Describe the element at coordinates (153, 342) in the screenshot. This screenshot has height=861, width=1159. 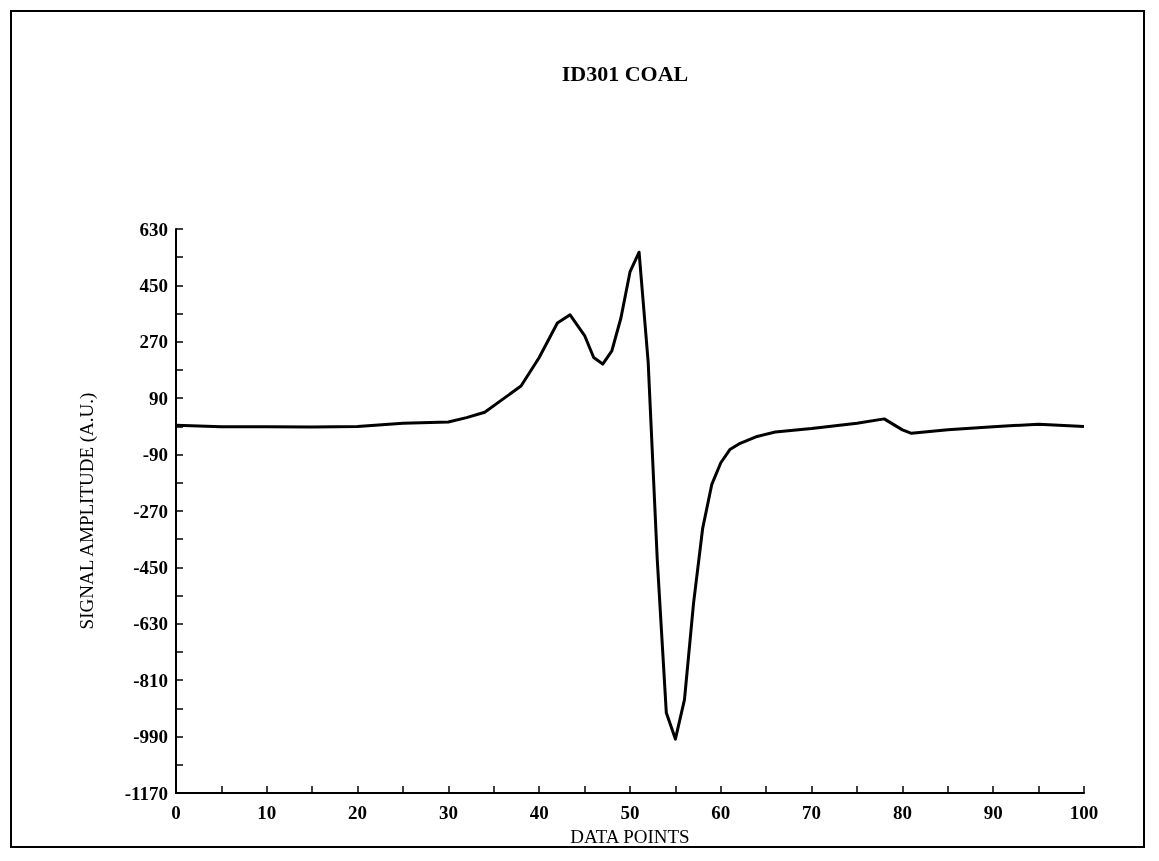
I see `y-tick-label: 270` at that location.